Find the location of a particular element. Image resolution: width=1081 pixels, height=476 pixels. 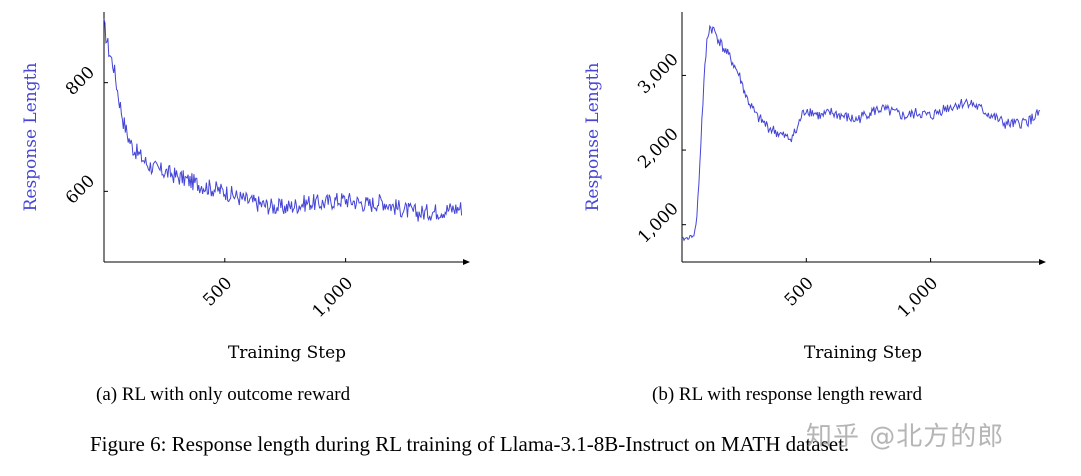

panel-b-y-tick-label: 3,000 is located at coordinates (658, 74).